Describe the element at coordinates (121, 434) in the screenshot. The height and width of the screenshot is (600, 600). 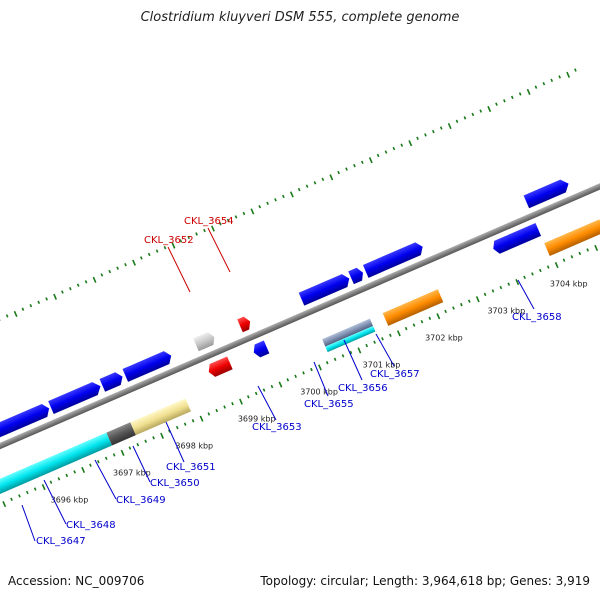
I see `feature-bar-gray` at that location.